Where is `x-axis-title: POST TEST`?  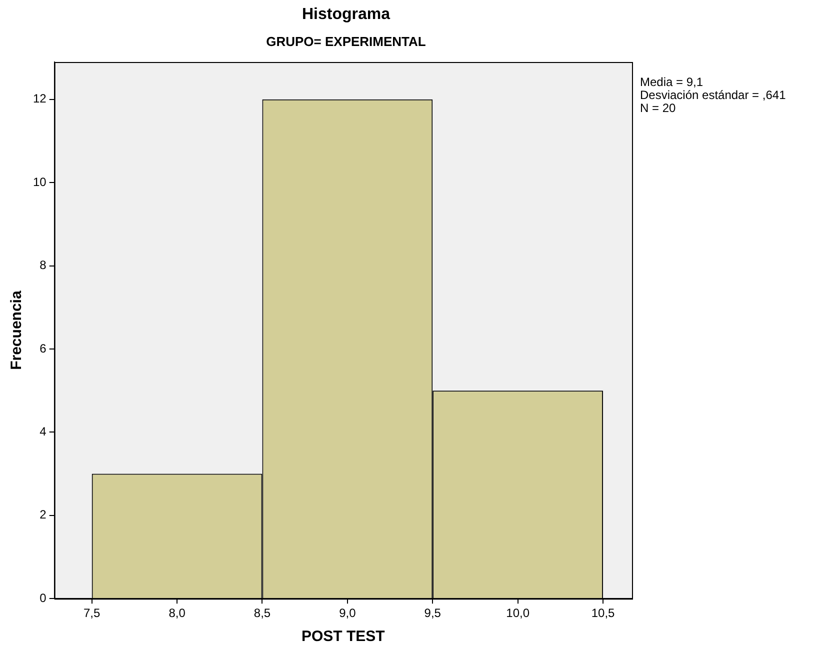
x-axis-title: POST TEST is located at coordinates (343, 637).